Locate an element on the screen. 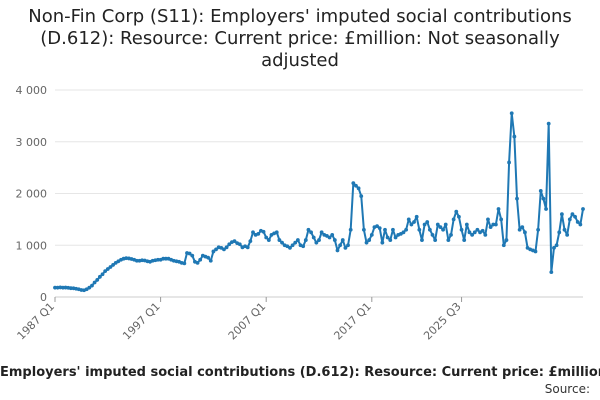 This screenshot has height=400, width=600. source-label: Source: is located at coordinates (567, 389).